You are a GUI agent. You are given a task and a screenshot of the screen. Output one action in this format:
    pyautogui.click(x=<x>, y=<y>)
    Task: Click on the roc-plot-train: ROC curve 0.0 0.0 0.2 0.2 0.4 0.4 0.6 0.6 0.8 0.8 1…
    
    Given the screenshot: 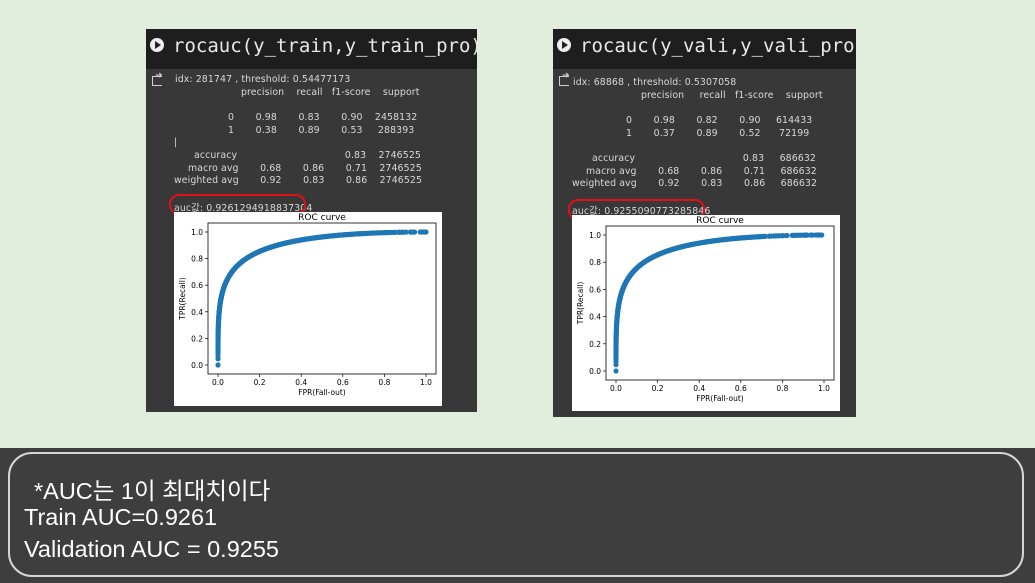 What is the action you would take?
    pyautogui.click(x=308, y=309)
    